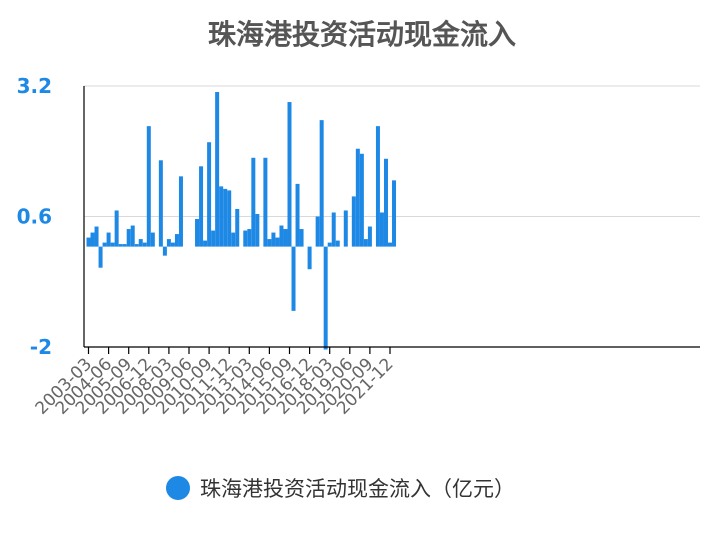  I want to click on y-axis: 3.2 0.6 -2, so click(51, 216).